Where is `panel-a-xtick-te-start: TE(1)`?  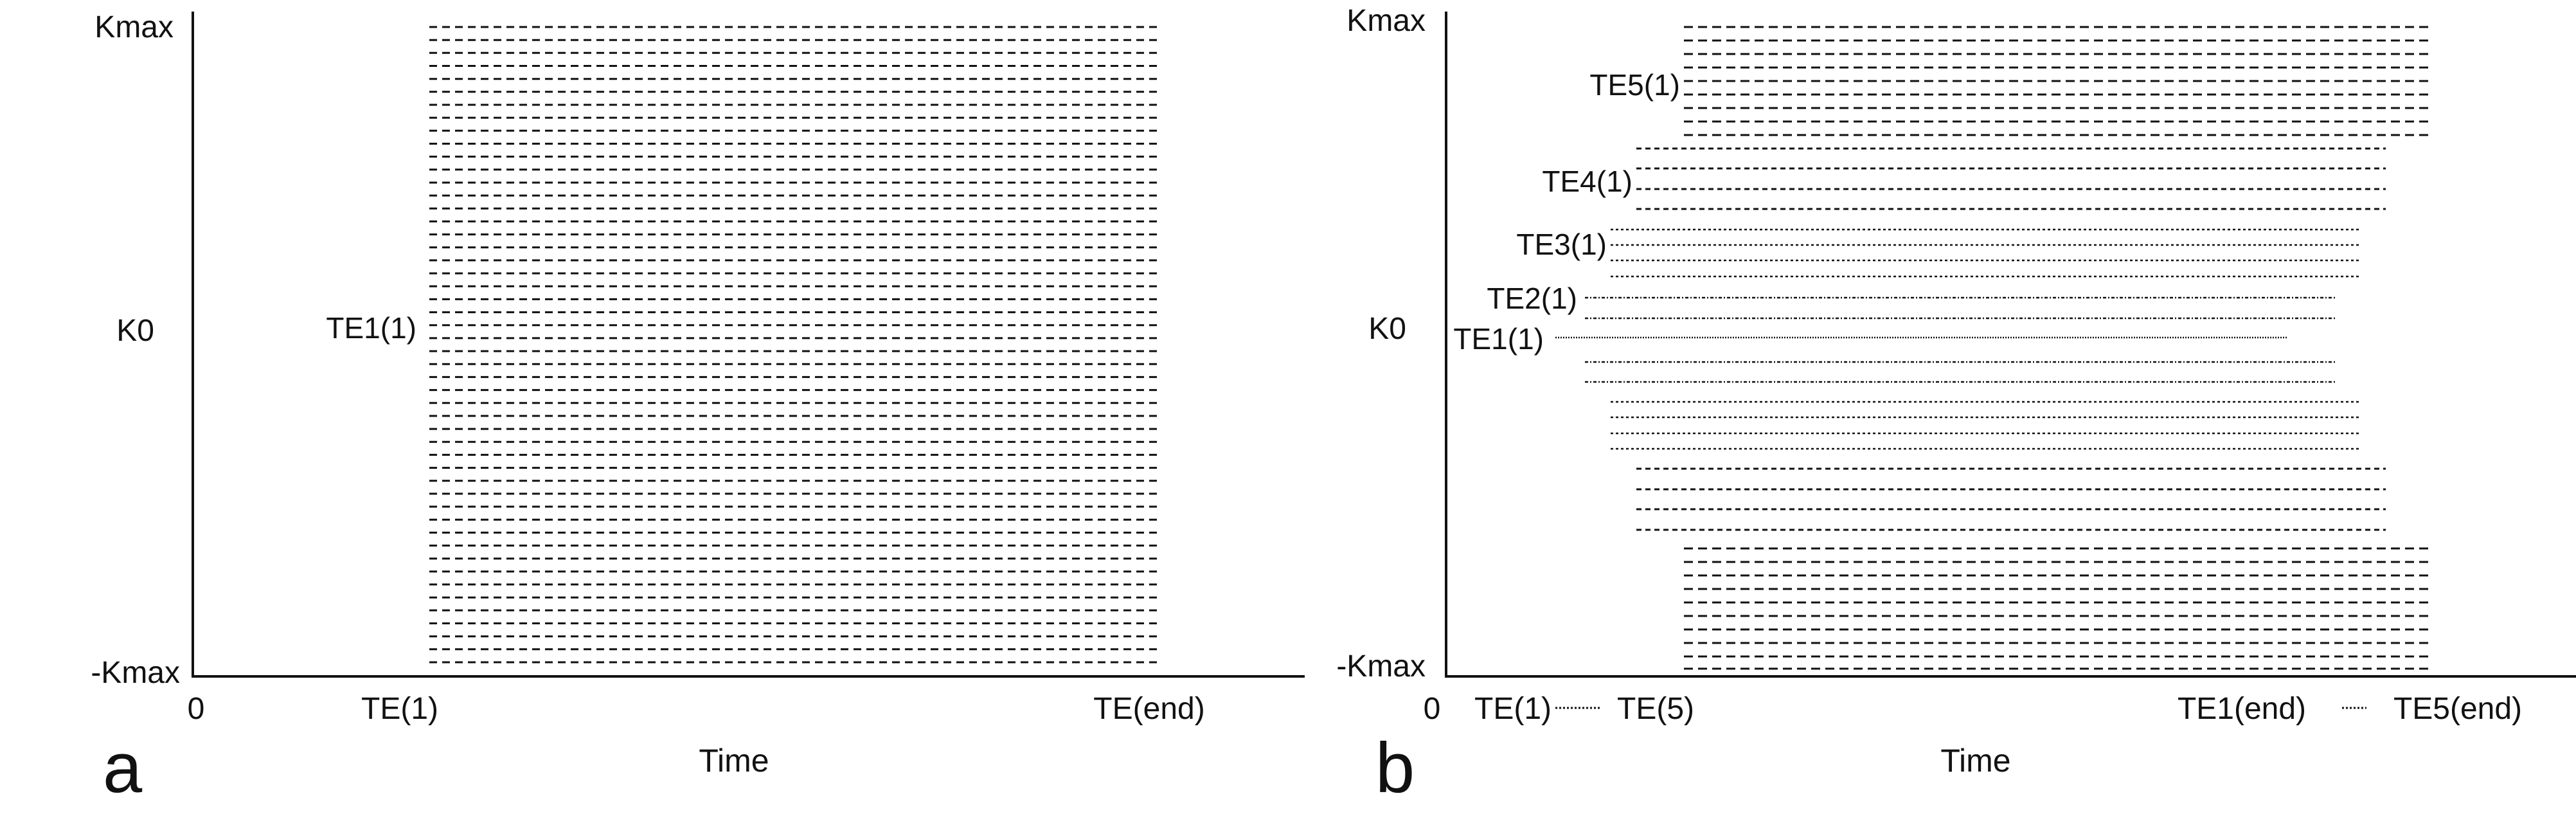
panel-a-xtick-te-start: TE(1) is located at coordinates (399, 709).